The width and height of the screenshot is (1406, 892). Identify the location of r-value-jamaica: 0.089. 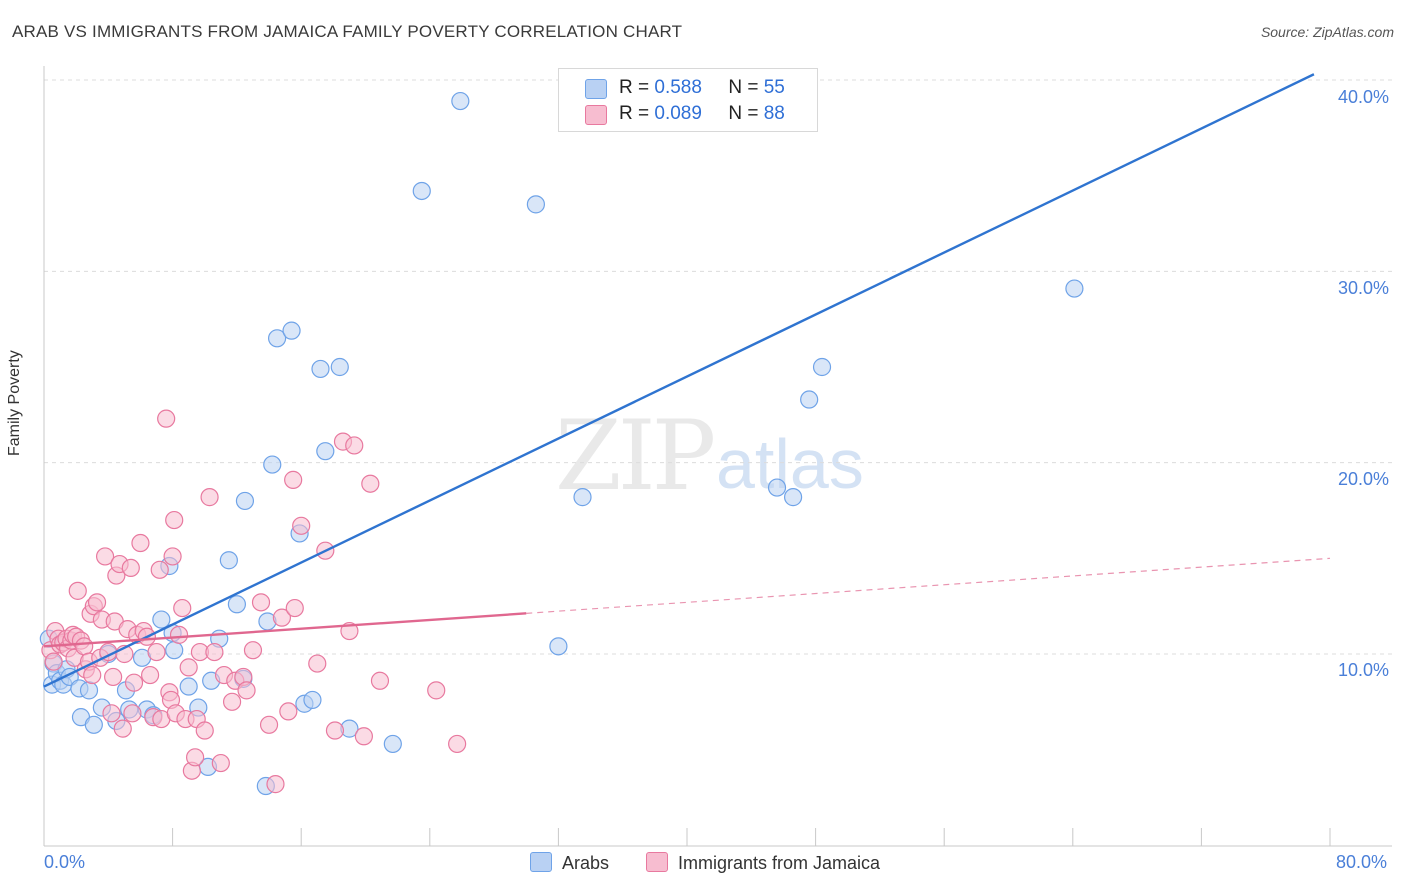
(678, 113).